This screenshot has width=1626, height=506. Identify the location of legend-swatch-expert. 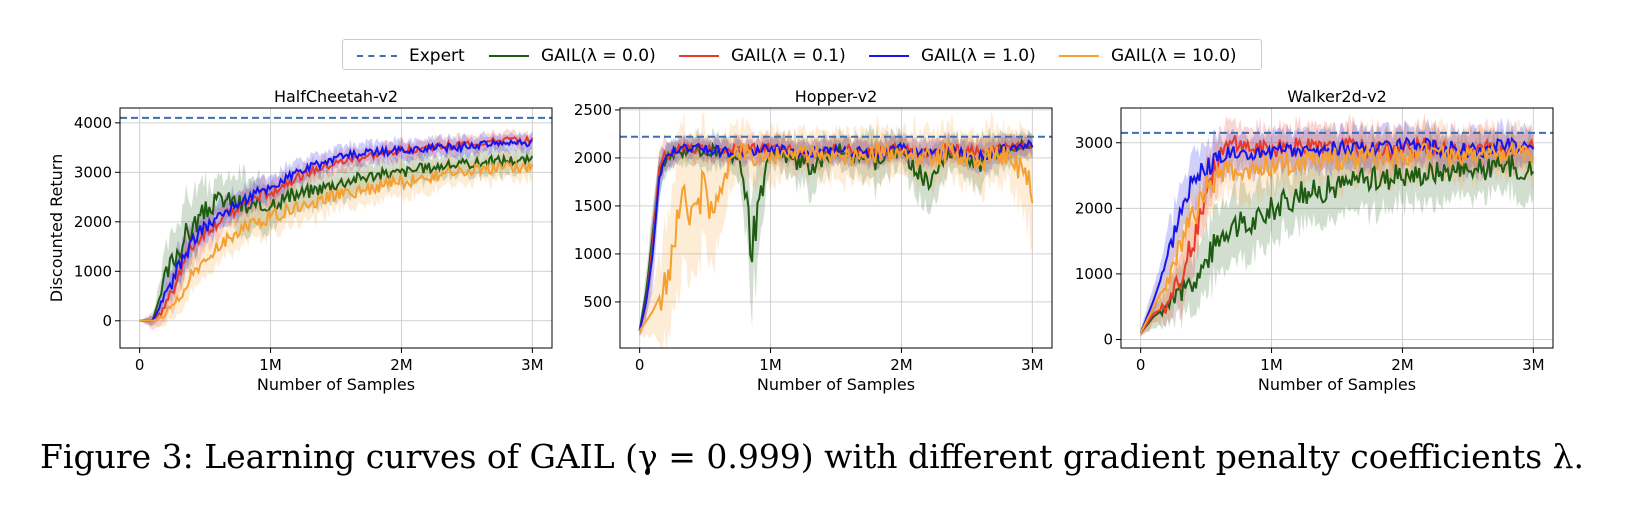
(377, 55).